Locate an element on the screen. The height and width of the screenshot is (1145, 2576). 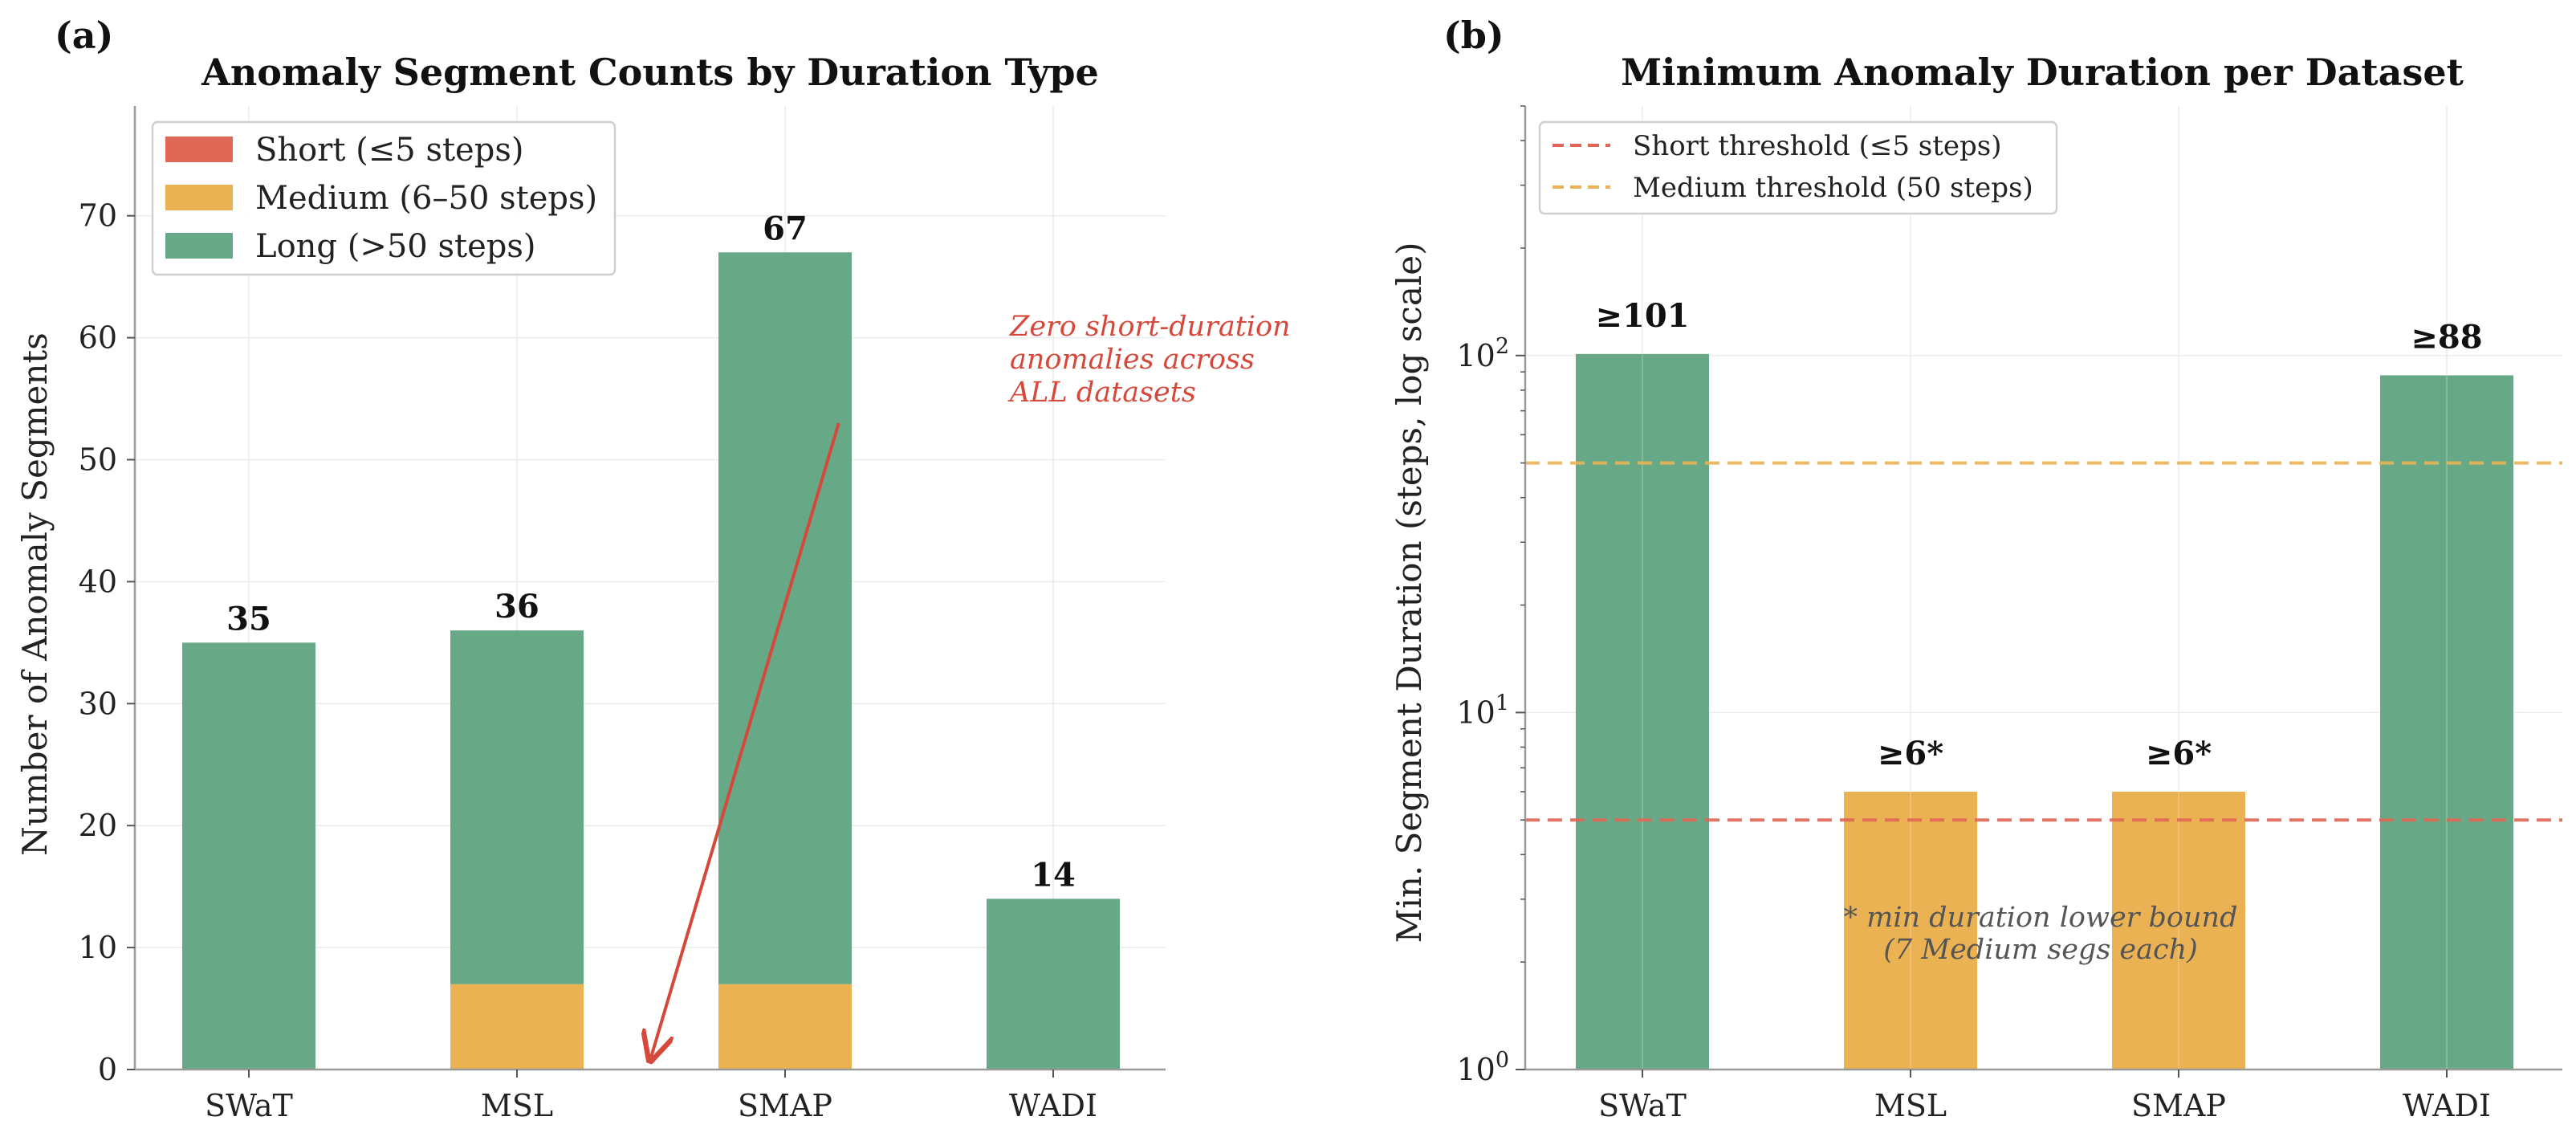
legend-label-1: Medium (6–50 steps) is located at coordinates (426, 198).